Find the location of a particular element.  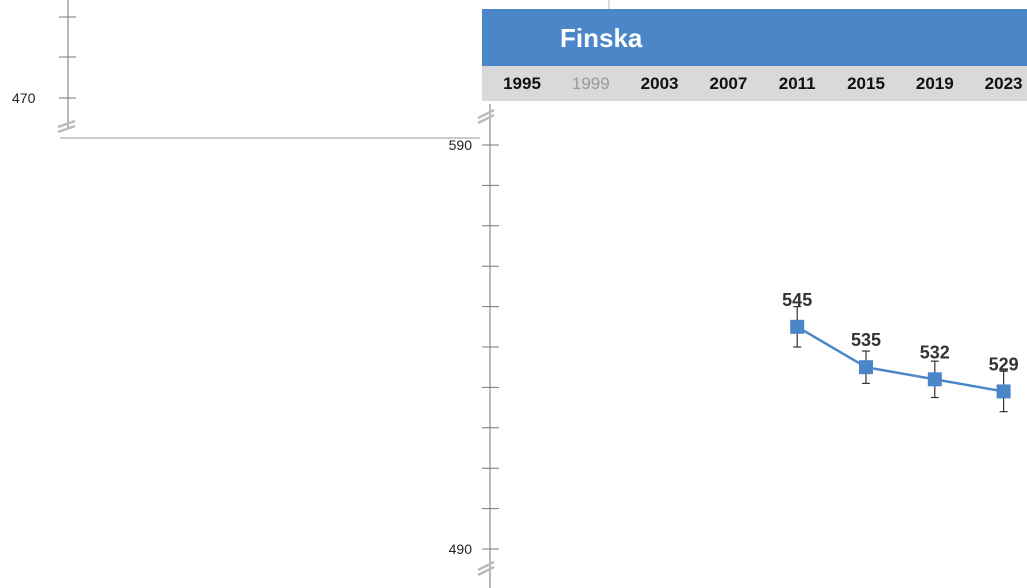

data-label: 535 is located at coordinates (866, 340).